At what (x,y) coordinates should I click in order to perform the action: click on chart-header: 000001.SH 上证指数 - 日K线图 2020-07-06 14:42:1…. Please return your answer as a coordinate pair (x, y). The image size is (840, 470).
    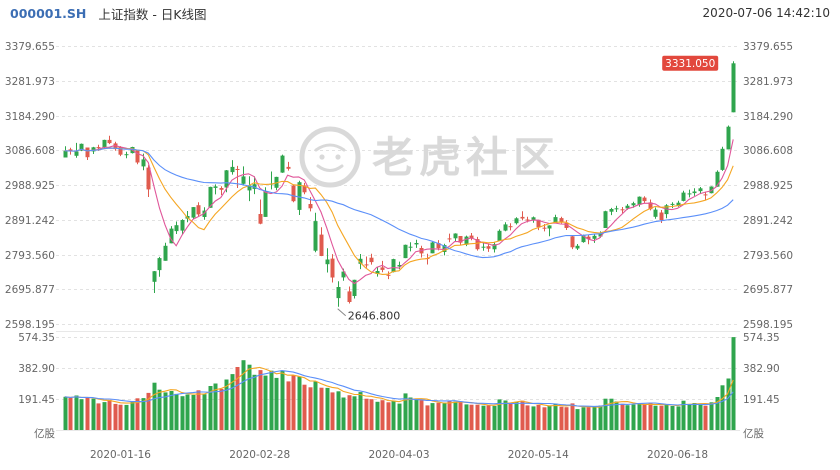
    Looking at the image, I should click on (420, 13).